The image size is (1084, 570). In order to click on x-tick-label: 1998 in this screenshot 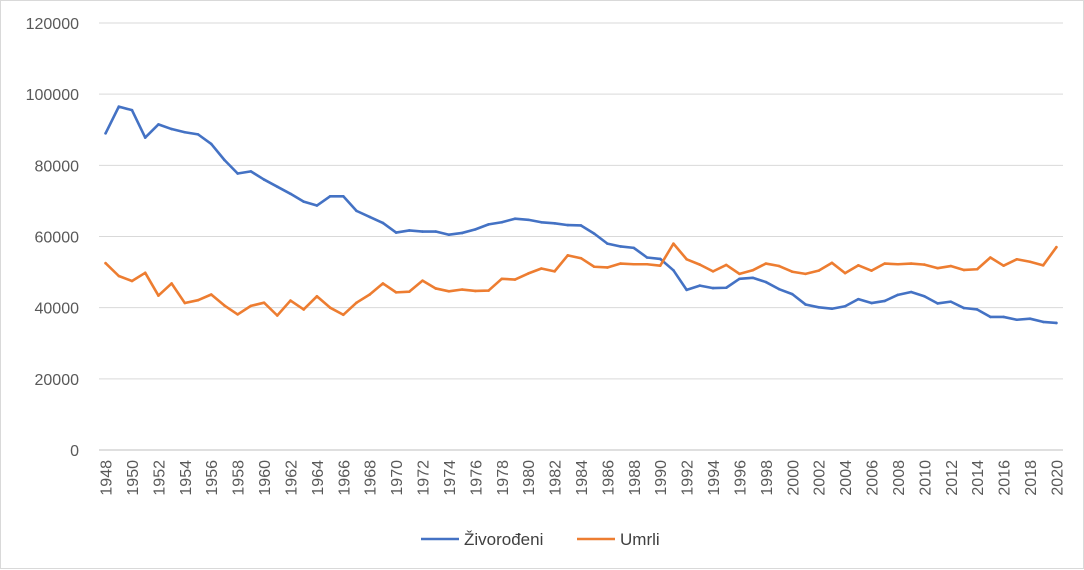, I will do `click(767, 478)`.